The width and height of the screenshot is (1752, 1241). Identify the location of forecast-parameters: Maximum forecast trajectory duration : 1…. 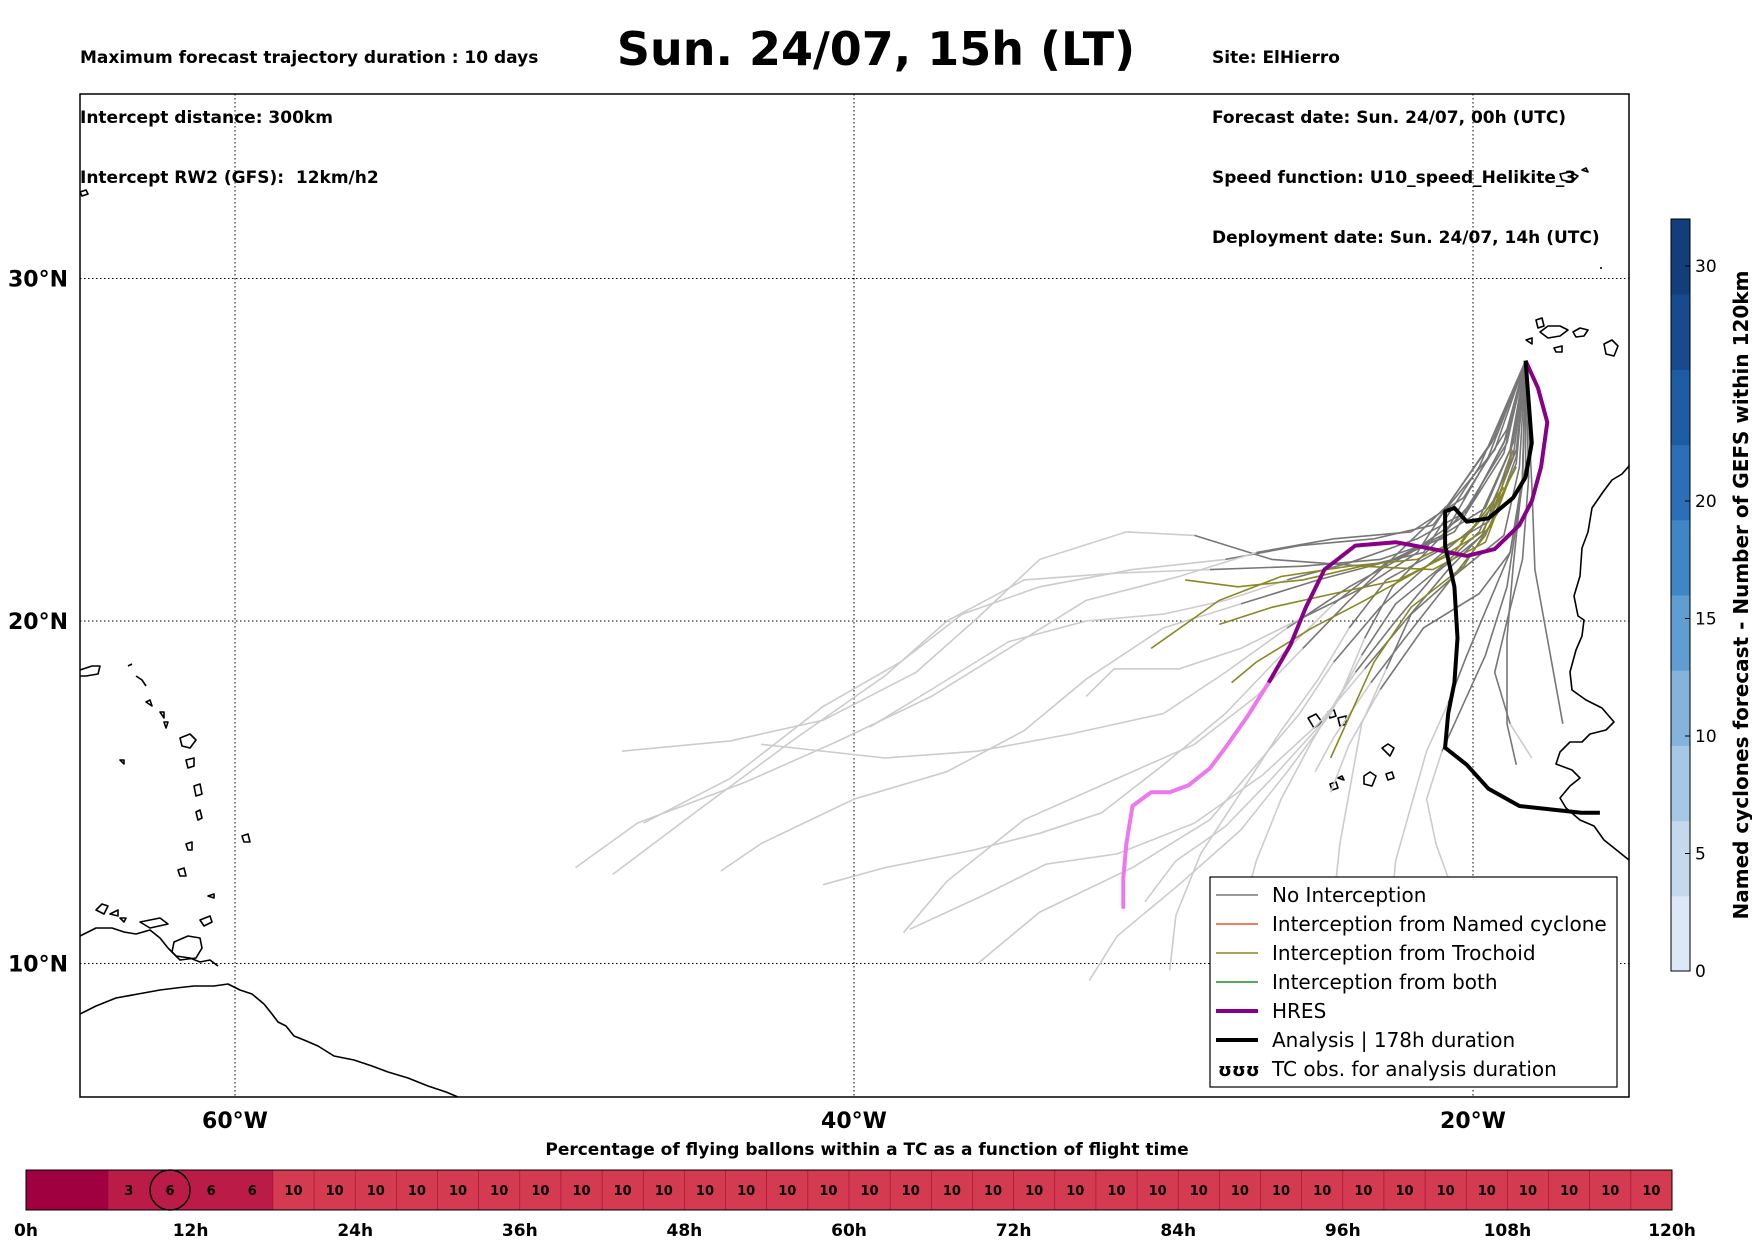
(309, 108).